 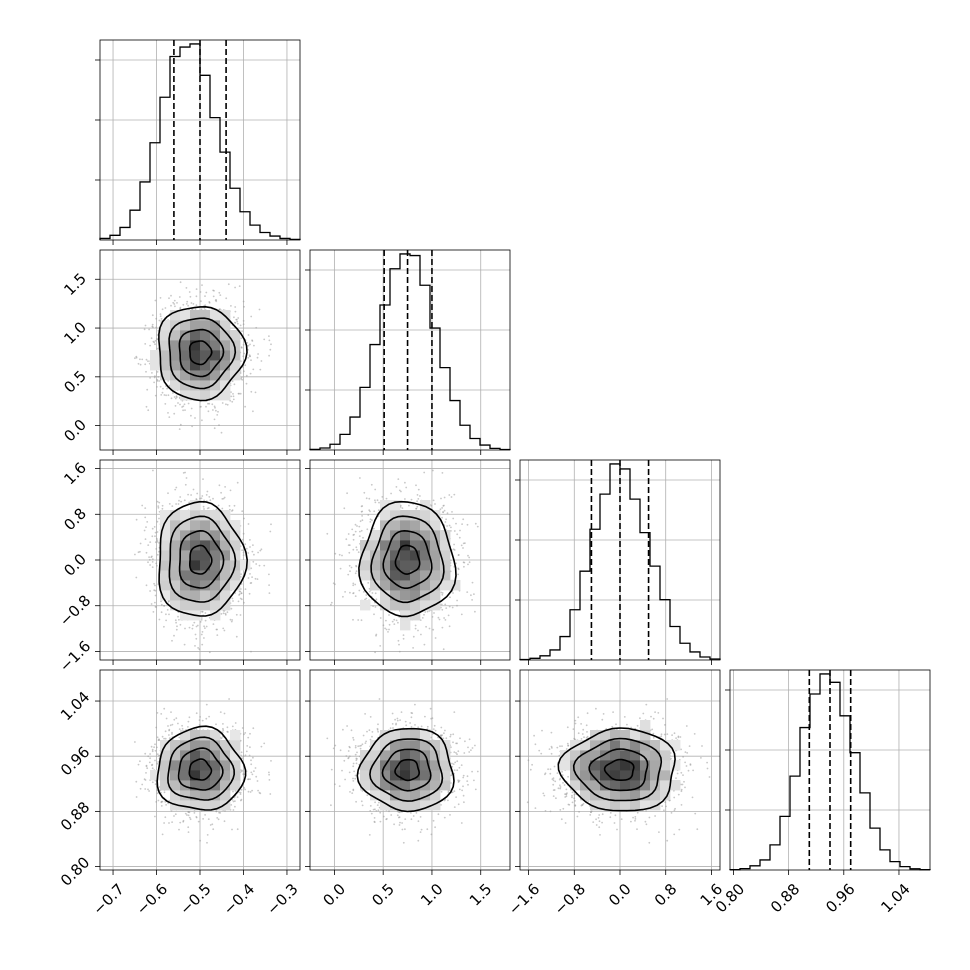 What do you see at coordinates (830, 772) in the screenshot?
I see `histogram-step` at bounding box center [830, 772].